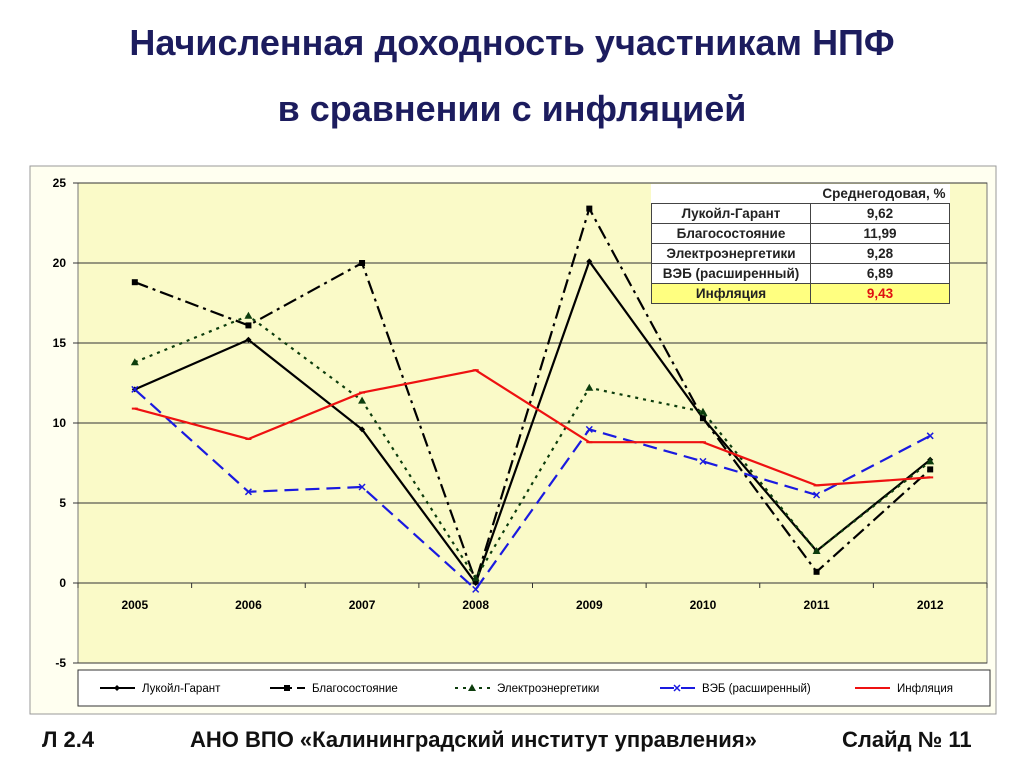  Describe the element at coordinates (731, 293) in the screenshot. I see `row-name: Инфляция` at that location.